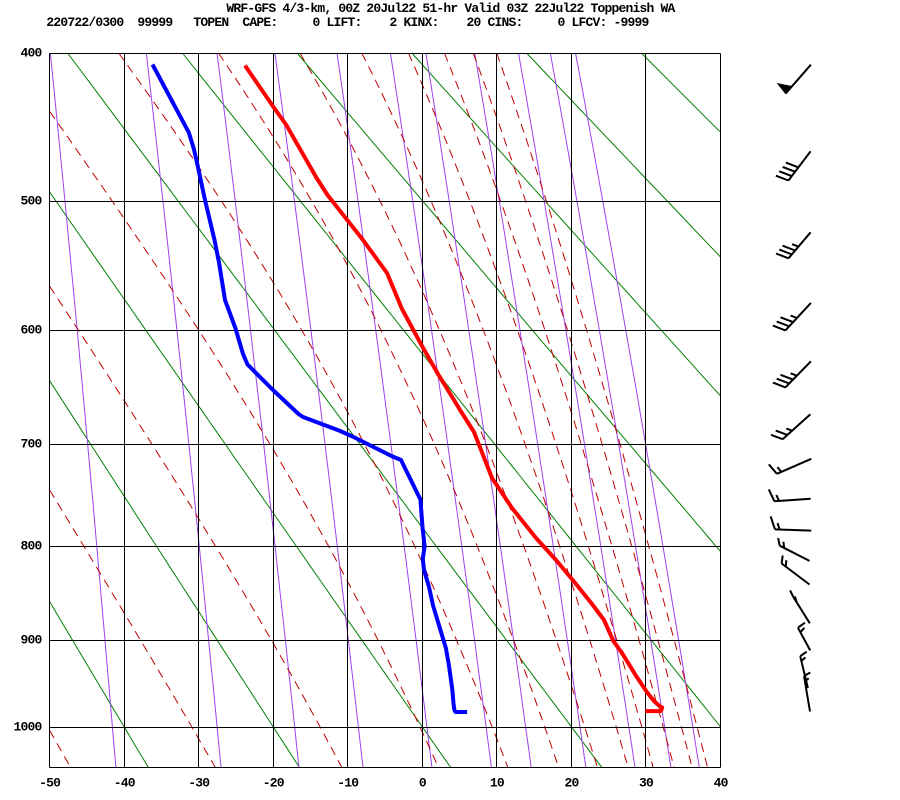 This screenshot has height=800, width=900. What do you see at coordinates (31, 444) in the screenshot?
I see `svg-text: 700` at bounding box center [31, 444].